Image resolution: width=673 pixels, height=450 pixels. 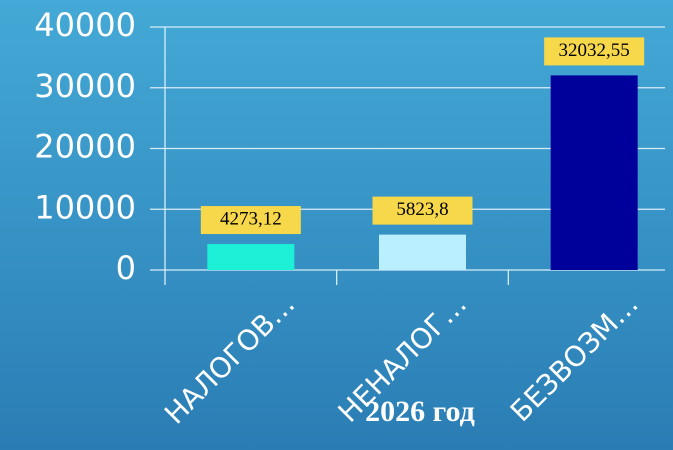 I want to click on y-tick-label: 20000, so click(x=85, y=147).